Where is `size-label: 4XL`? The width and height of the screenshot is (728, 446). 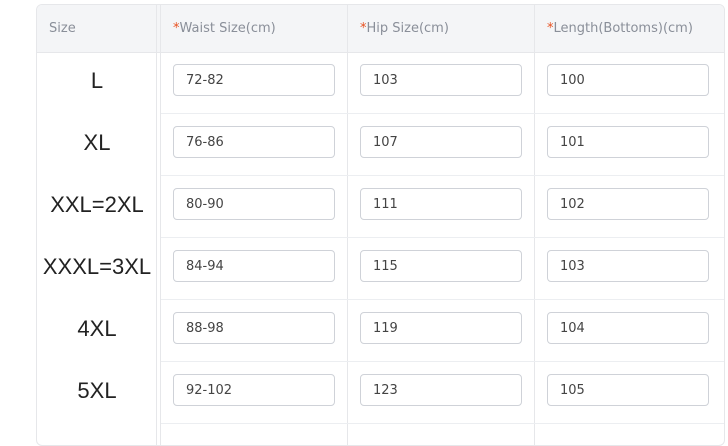 size-label: 4XL is located at coordinates (97, 328).